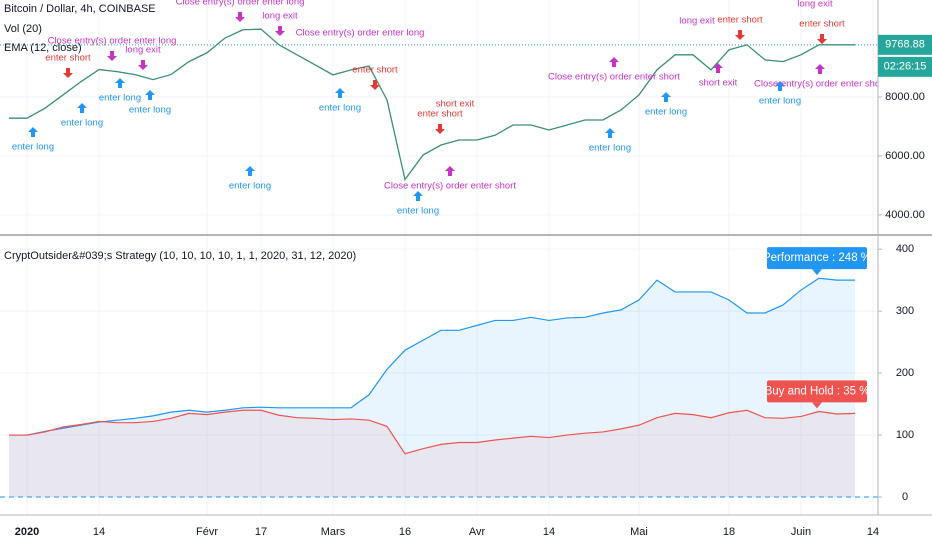  Describe the element at coordinates (905, 249) in the screenshot. I see `y-tick-label: 400` at that location.